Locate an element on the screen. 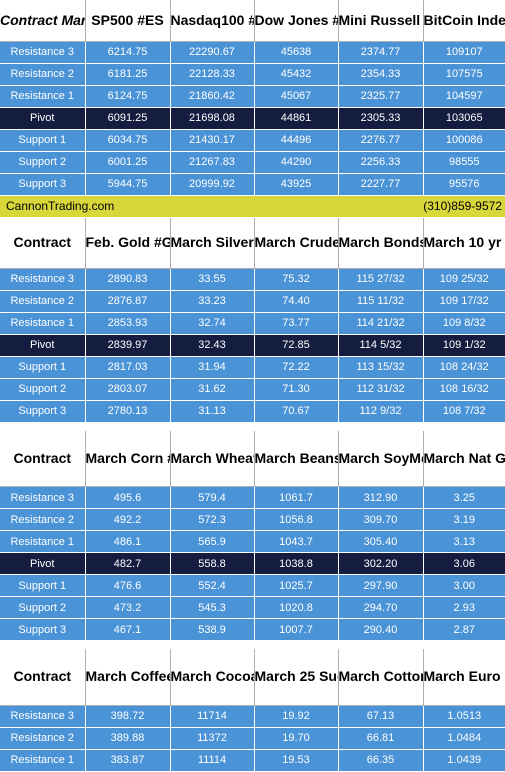 The height and width of the screenshot is (772, 505). cell-value: 2227.77 is located at coordinates (381, 184).